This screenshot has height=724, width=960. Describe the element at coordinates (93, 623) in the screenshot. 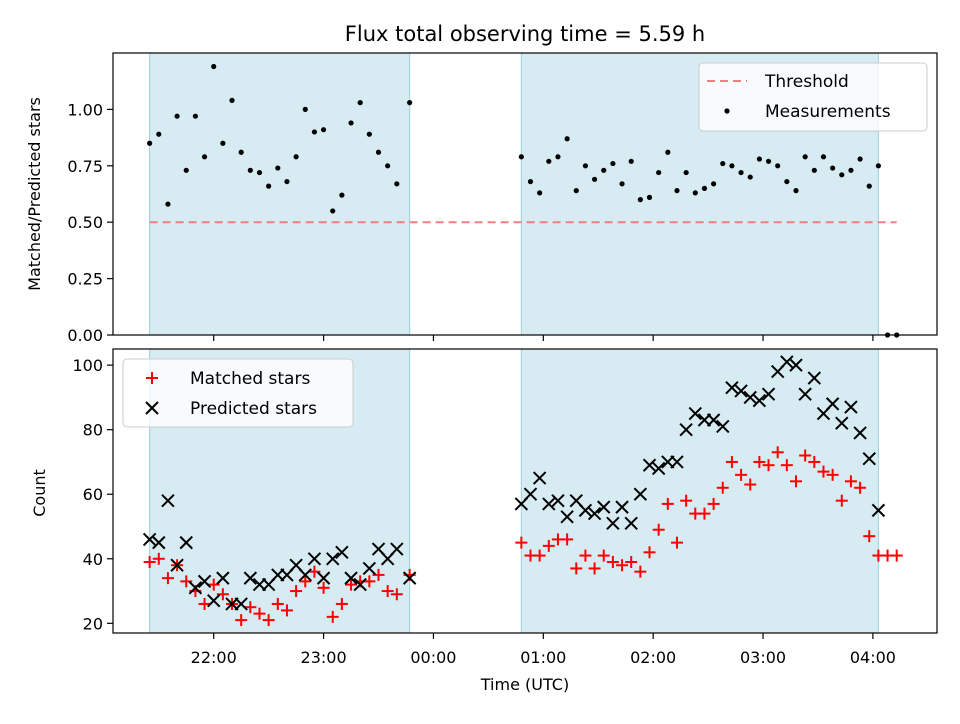

I see `y-tick-label: 20` at that location.